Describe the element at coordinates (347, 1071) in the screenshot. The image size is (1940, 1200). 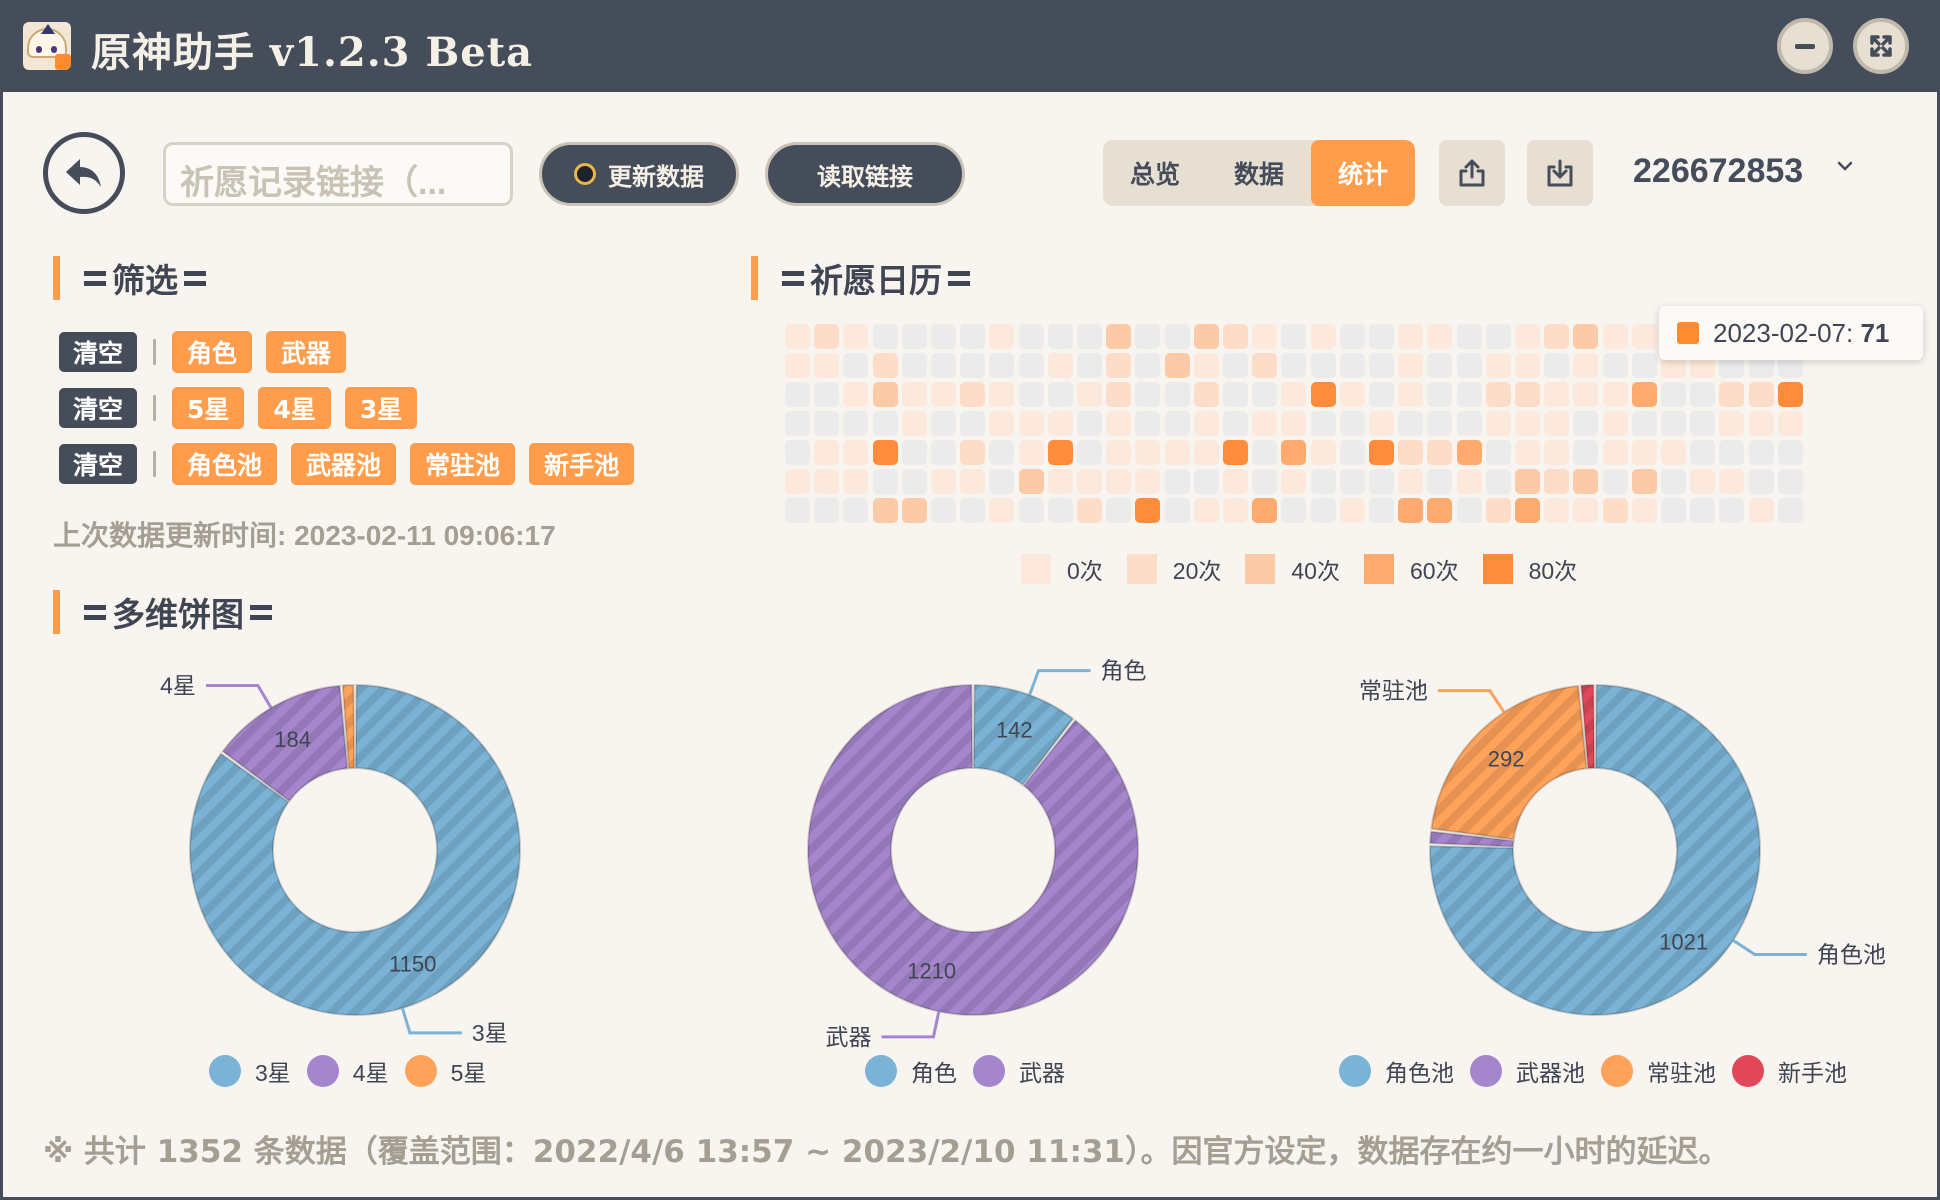
I see `legend-item-4star: 4星` at that location.